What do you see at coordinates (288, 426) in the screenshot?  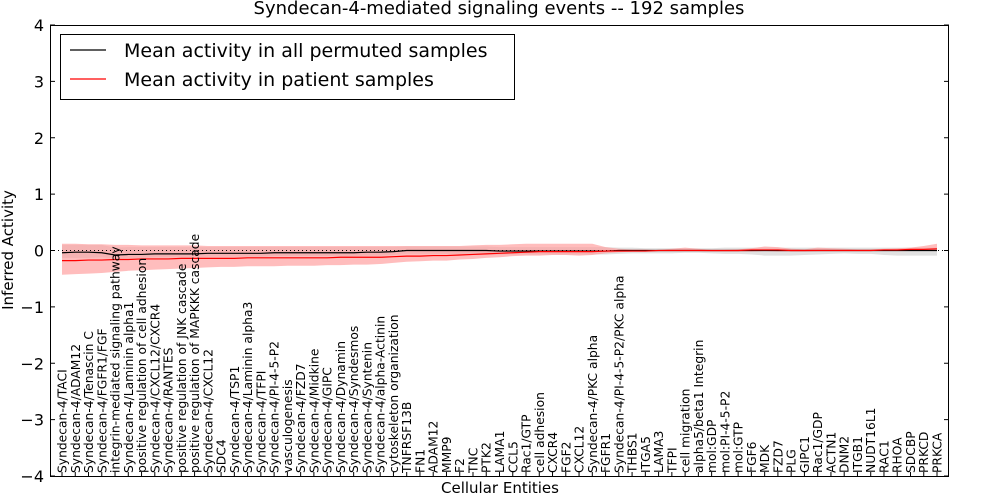 I see `x-tick-label: vasculogenesis` at bounding box center [288, 426].